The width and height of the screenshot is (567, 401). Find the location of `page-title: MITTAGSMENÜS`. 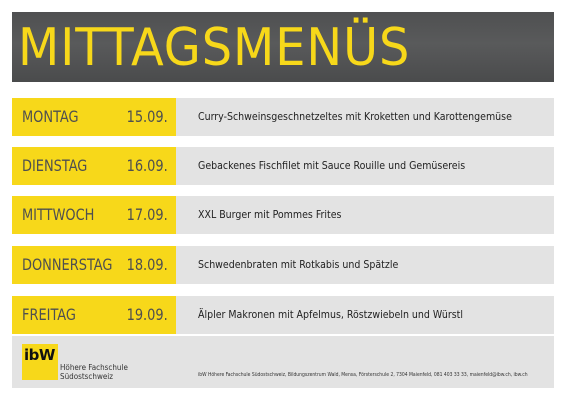

page-title: MITTAGSMENÜS is located at coordinates (214, 48).